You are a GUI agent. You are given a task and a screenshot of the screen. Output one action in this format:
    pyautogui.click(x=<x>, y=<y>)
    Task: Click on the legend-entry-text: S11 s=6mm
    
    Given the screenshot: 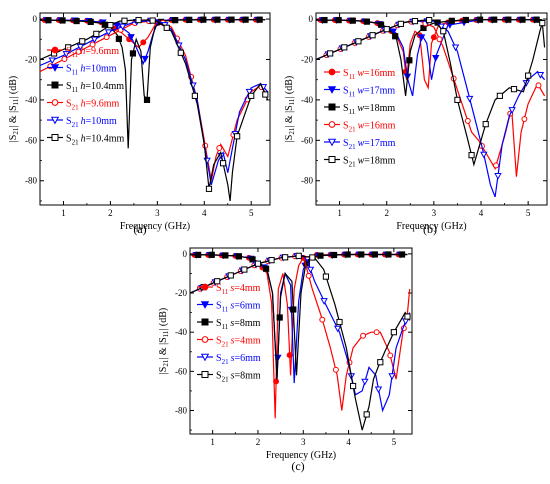 What is the action you would take?
    pyautogui.click(x=238, y=307)
    